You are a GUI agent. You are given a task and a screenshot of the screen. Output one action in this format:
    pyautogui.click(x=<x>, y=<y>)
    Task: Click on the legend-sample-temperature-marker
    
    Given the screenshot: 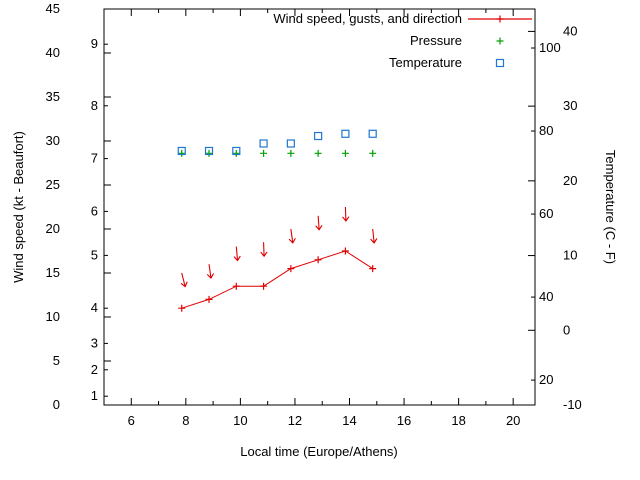 What is the action you would take?
    pyautogui.click(x=500, y=63)
    